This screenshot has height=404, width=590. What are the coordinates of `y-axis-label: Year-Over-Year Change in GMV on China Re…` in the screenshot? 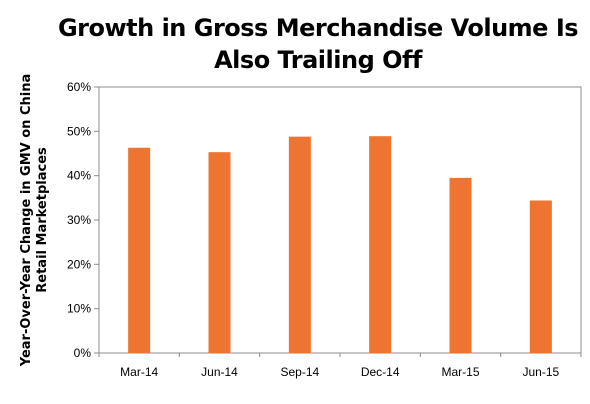 It's located at (34, 221).